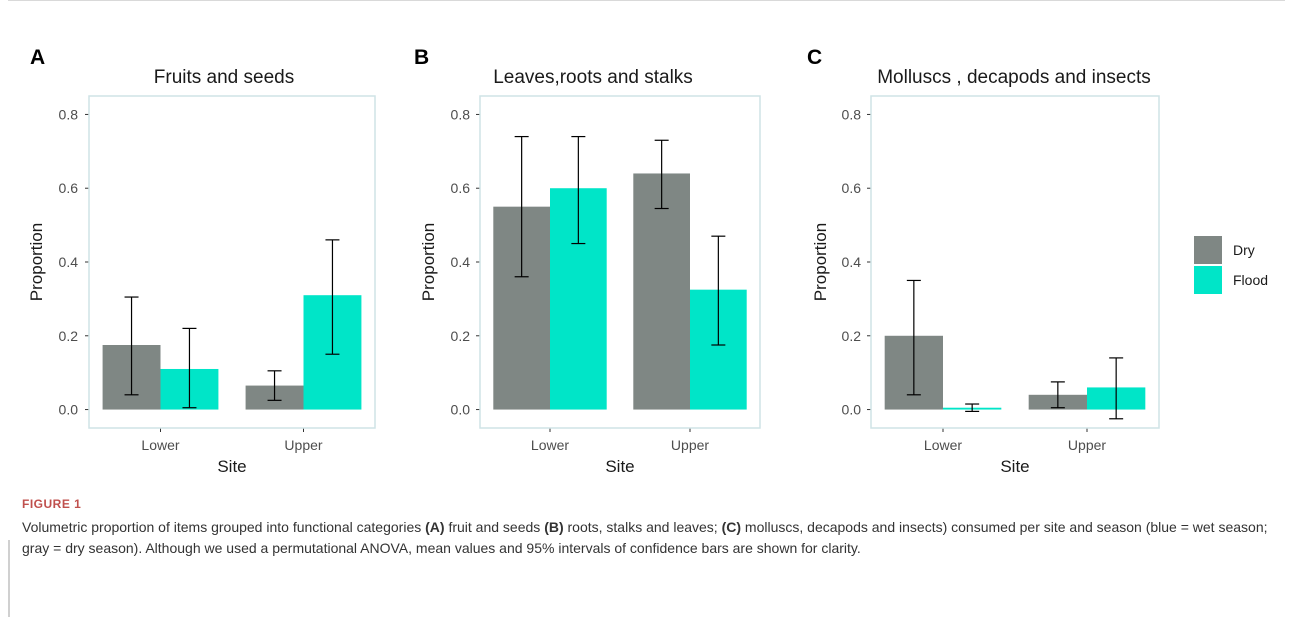 The width and height of the screenshot is (1293, 617). I want to click on caption-panel-ref: (A), so click(435, 527).